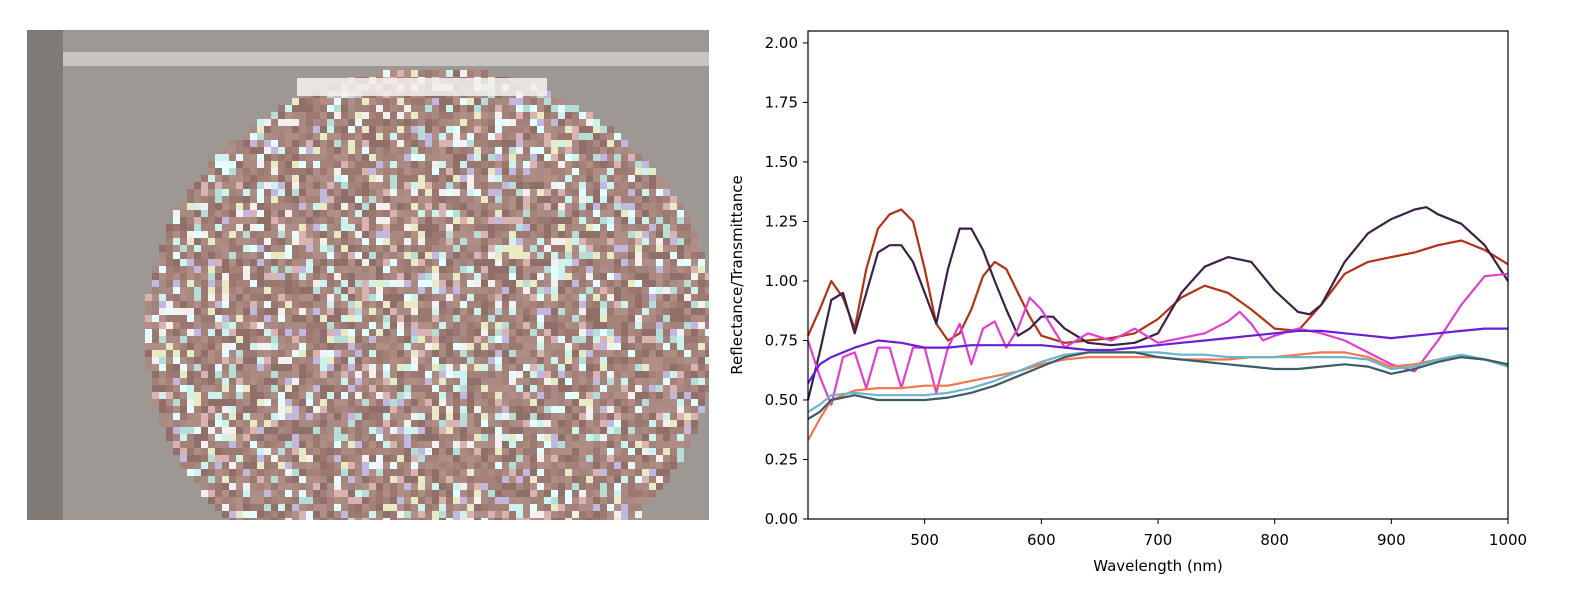 Image resolution: width=1586 pixels, height=614 pixels. Describe the element at coordinates (781, 340) in the screenshot. I see `y-tick-label: 0.75` at that location.